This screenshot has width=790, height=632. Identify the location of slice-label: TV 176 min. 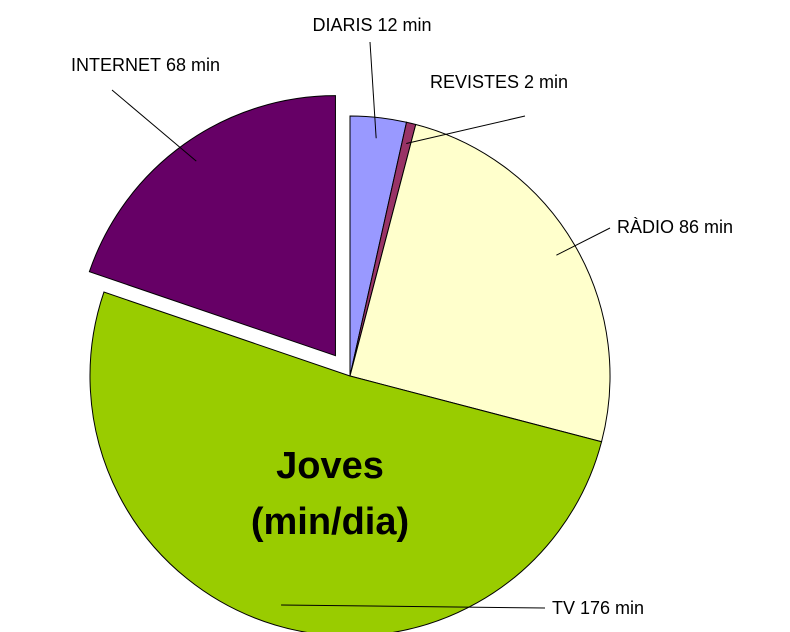
(598, 608).